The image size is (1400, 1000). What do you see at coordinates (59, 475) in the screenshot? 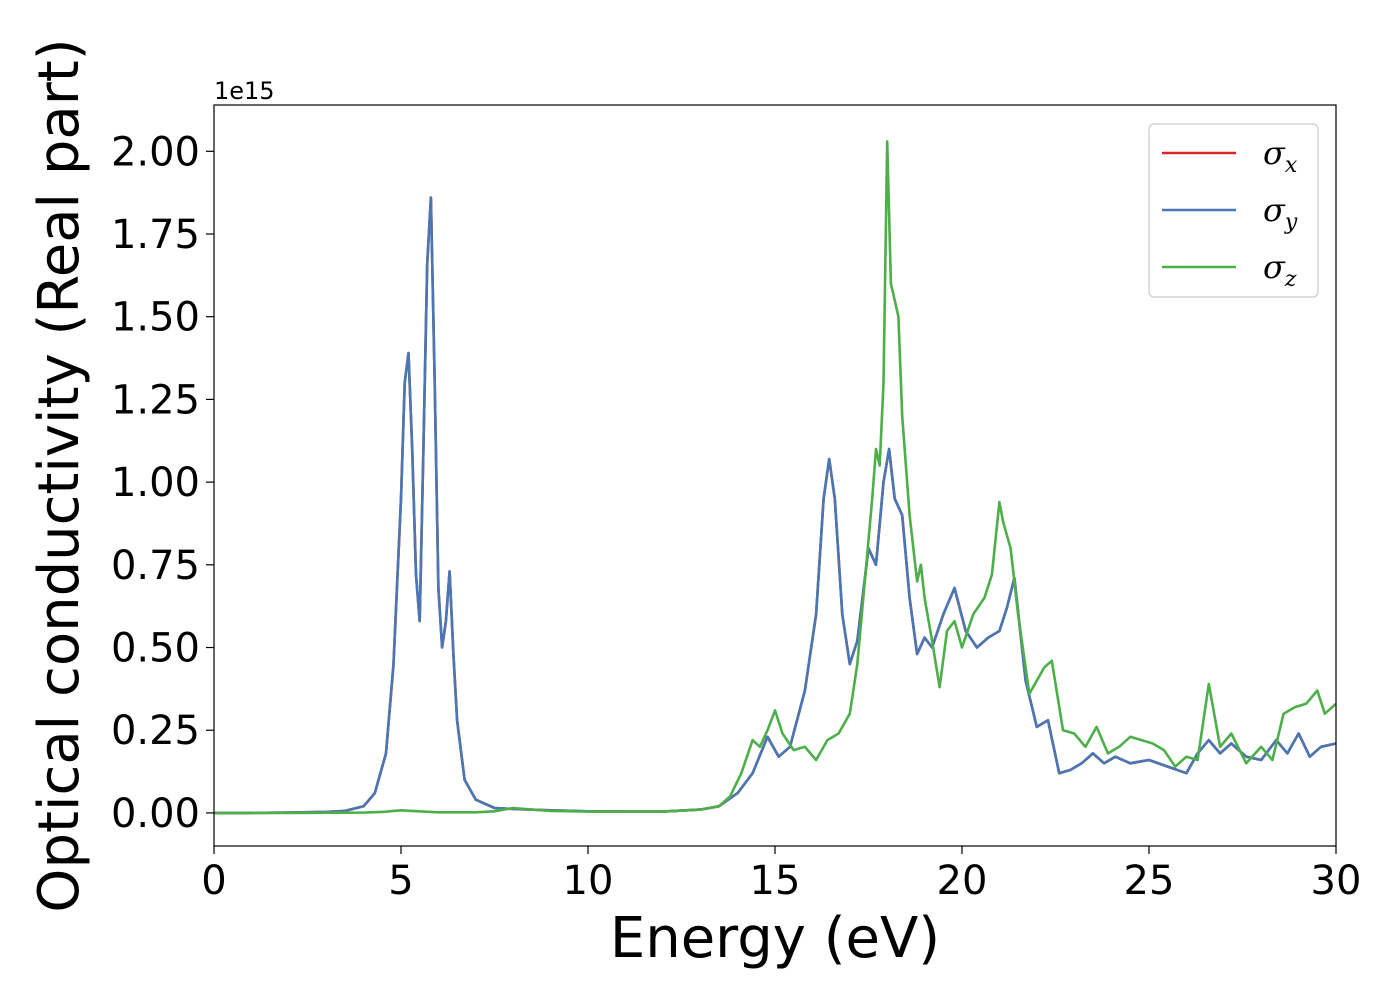
I see `y-axis-title: Optical conductivity (Real part)` at bounding box center [59, 475].